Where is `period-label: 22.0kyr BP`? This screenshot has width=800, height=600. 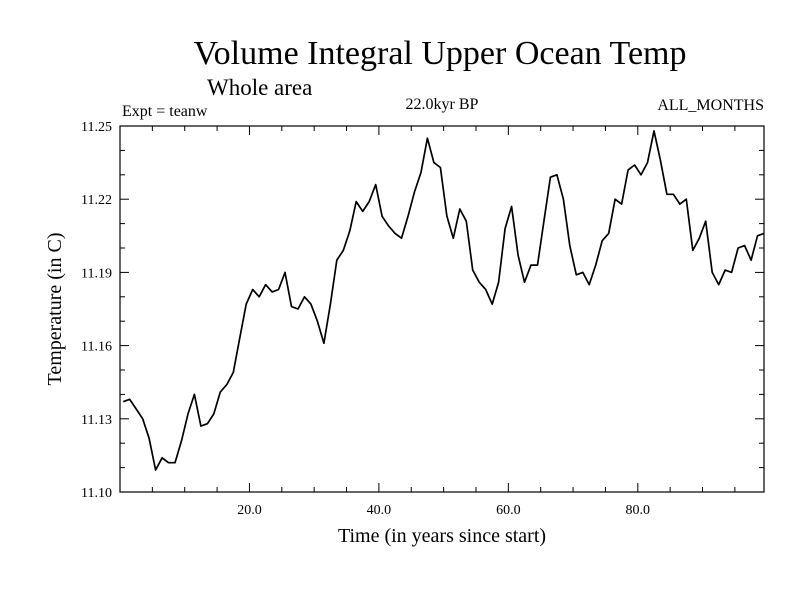 period-label: 22.0kyr BP is located at coordinates (442, 104).